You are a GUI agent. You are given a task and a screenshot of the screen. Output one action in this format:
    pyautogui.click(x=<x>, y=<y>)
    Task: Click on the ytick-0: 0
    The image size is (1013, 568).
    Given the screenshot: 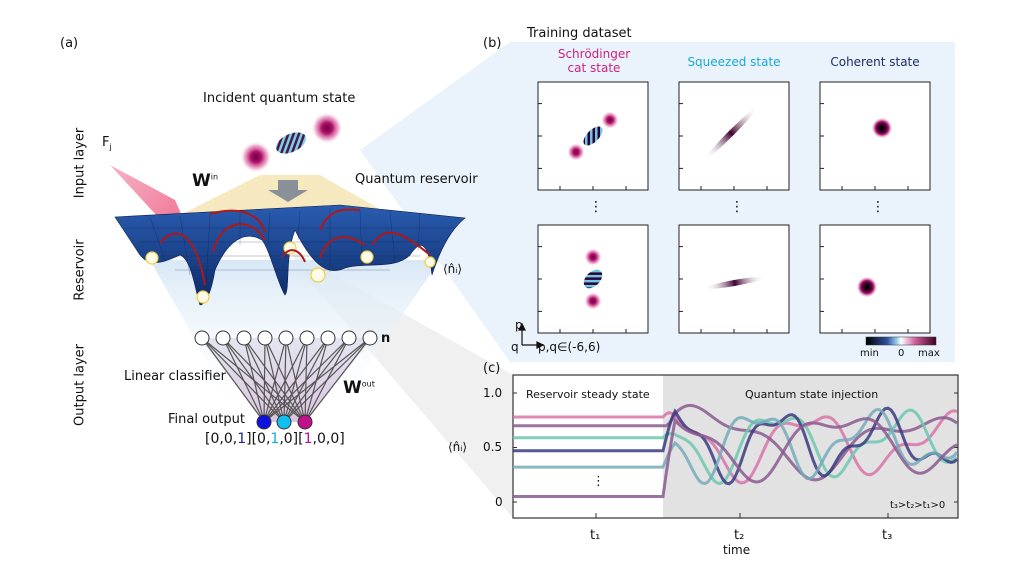 What is the action you would take?
    pyautogui.click(x=499, y=502)
    